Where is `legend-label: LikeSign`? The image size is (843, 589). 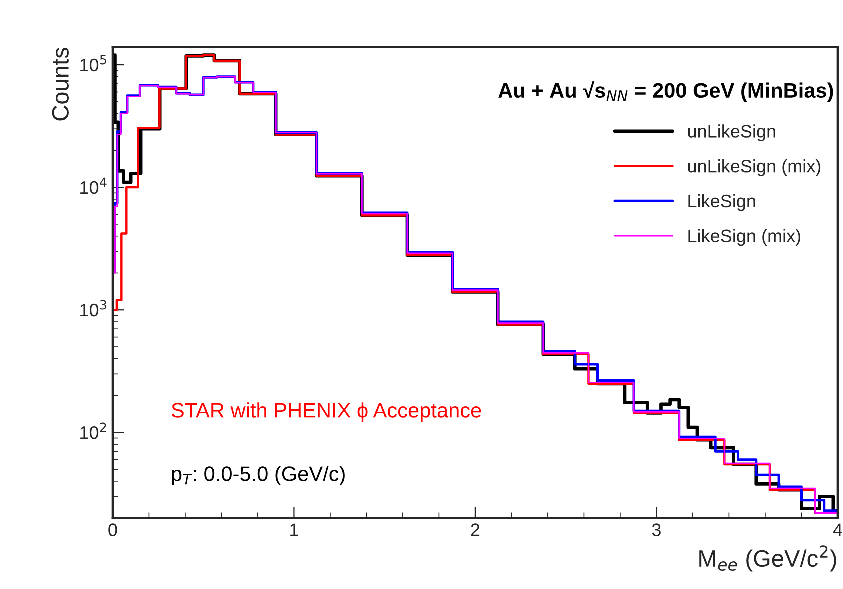 legend-label: LikeSign is located at coordinates (722, 203).